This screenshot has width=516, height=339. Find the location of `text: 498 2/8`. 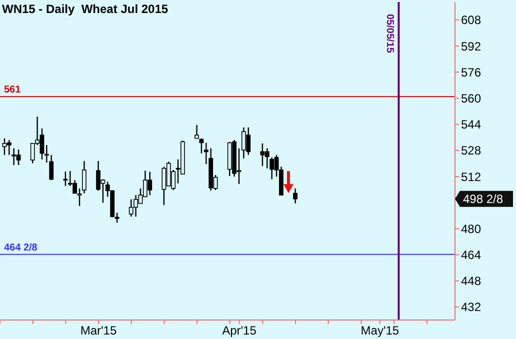

text: 498 2/8 is located at coordinates (483, 199).